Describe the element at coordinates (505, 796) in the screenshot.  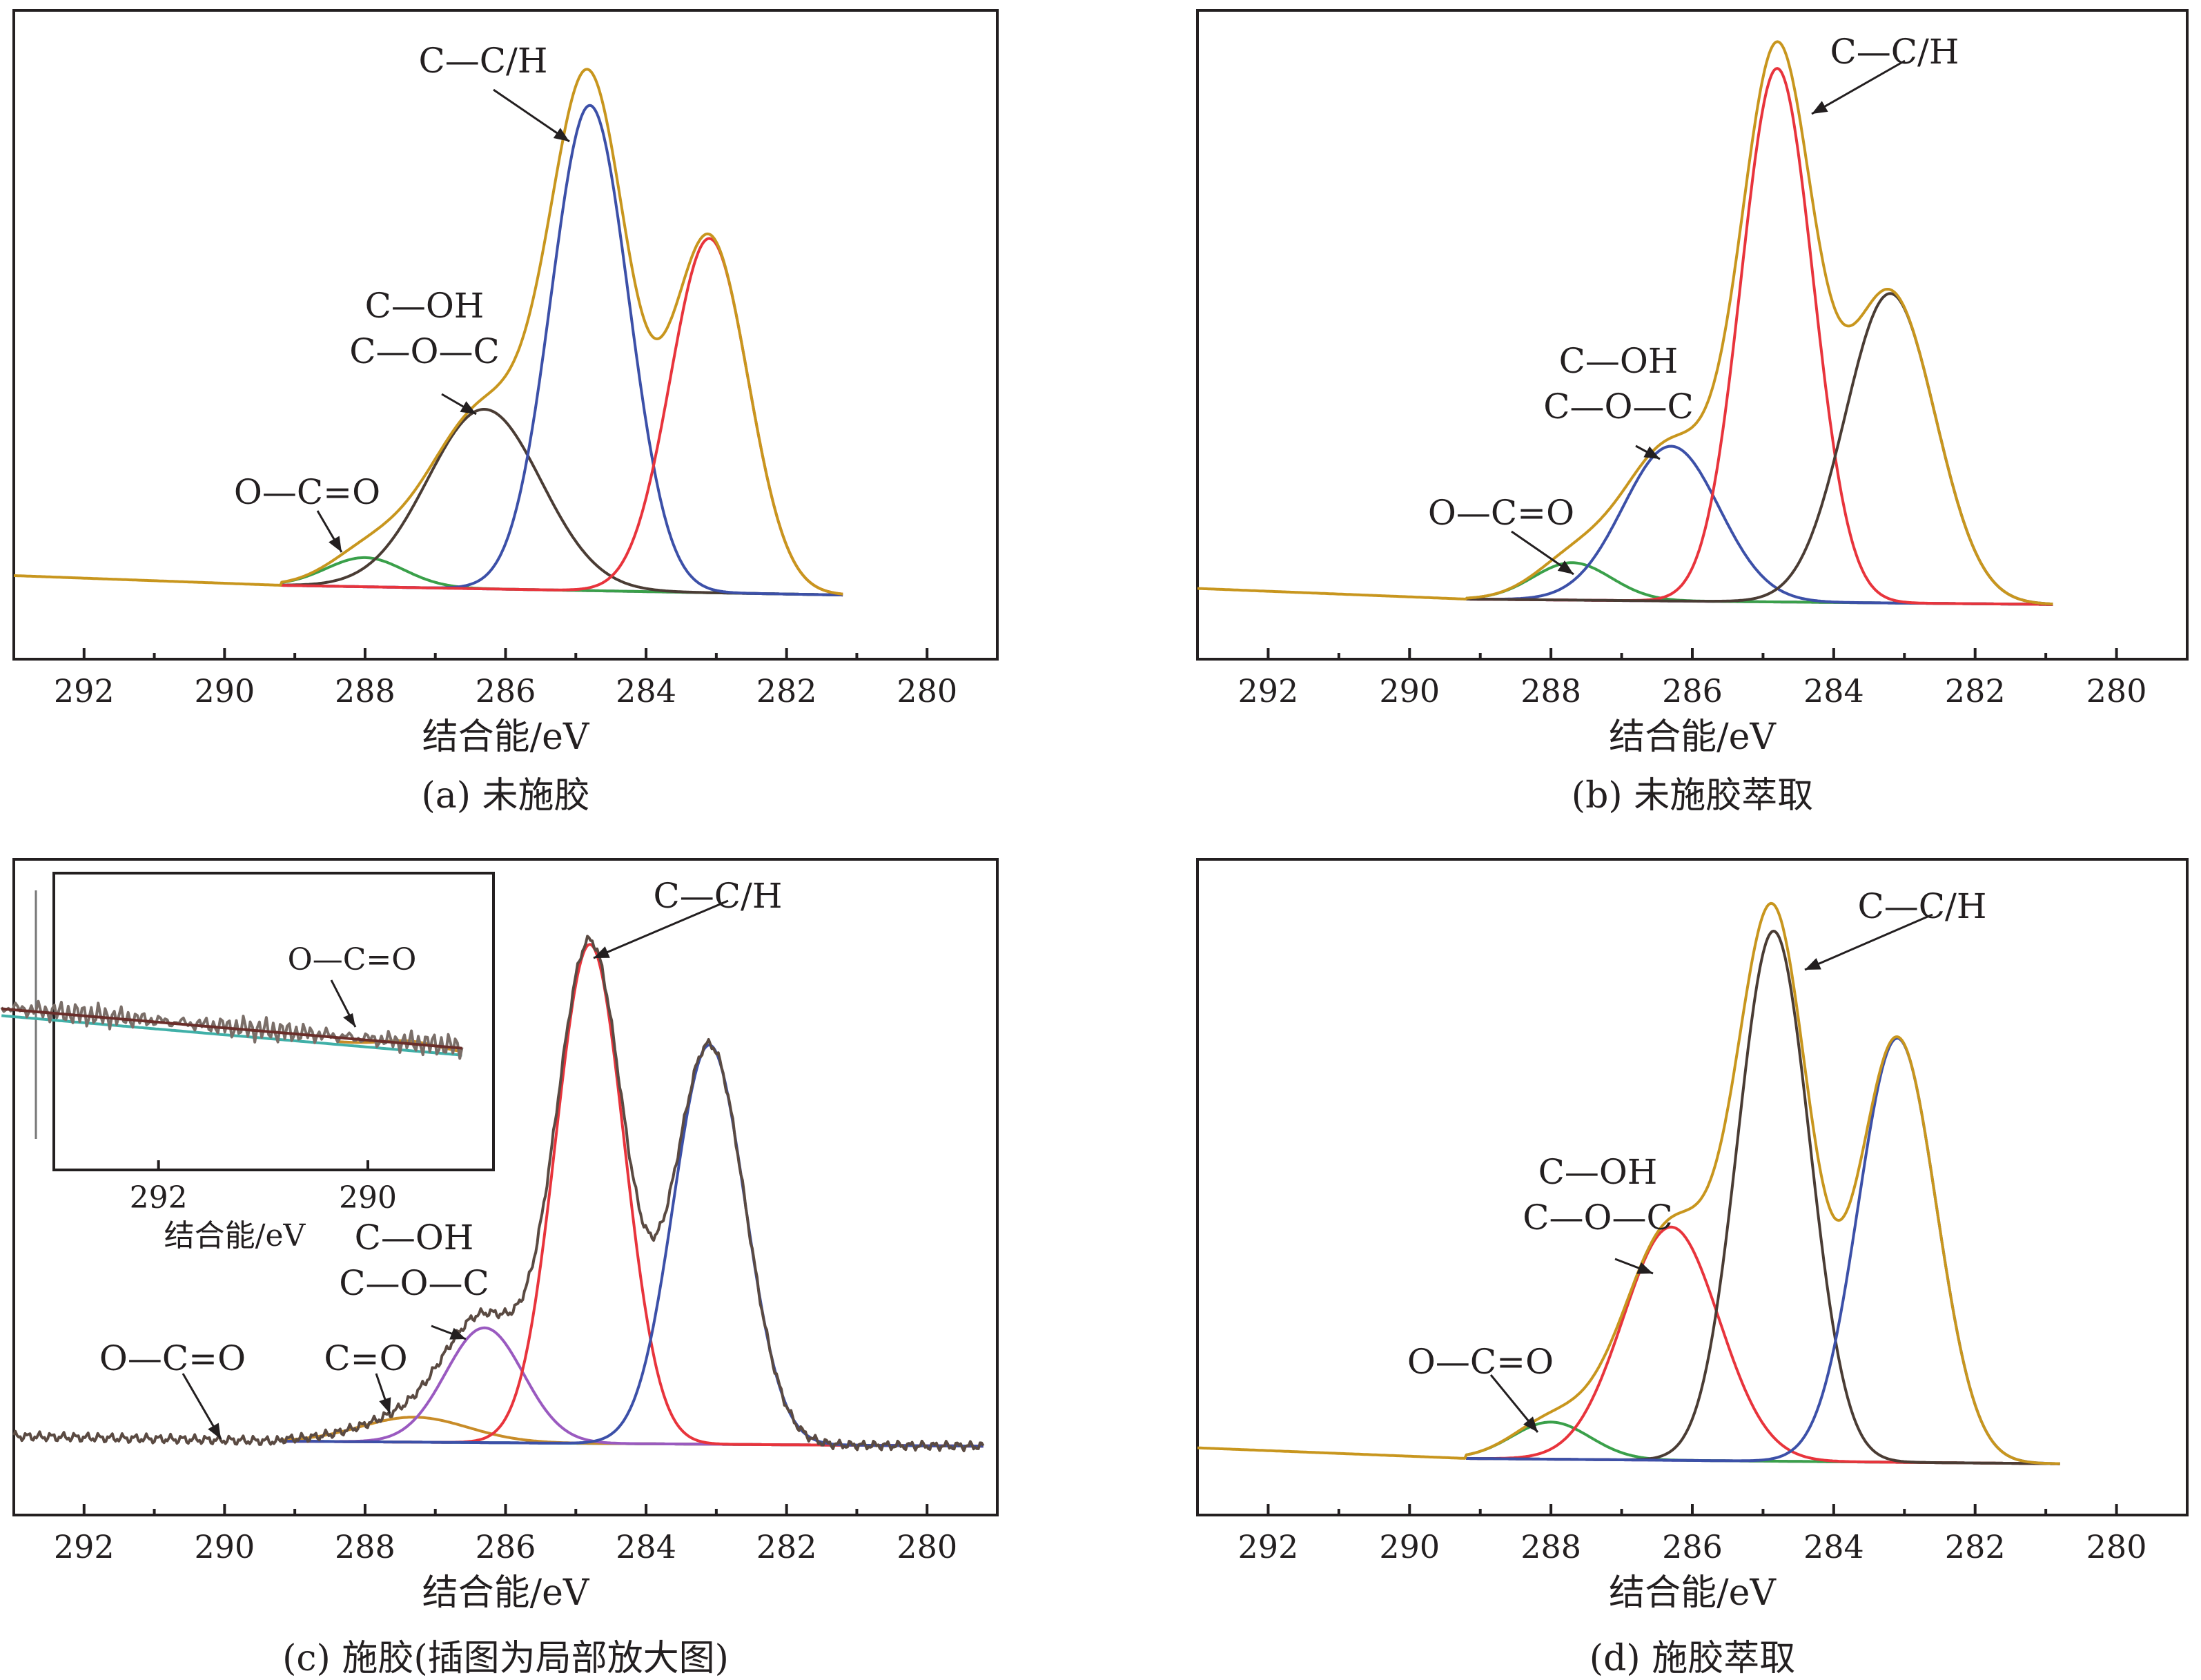
I see `panel-caption: (a) 未施胶` at that location.